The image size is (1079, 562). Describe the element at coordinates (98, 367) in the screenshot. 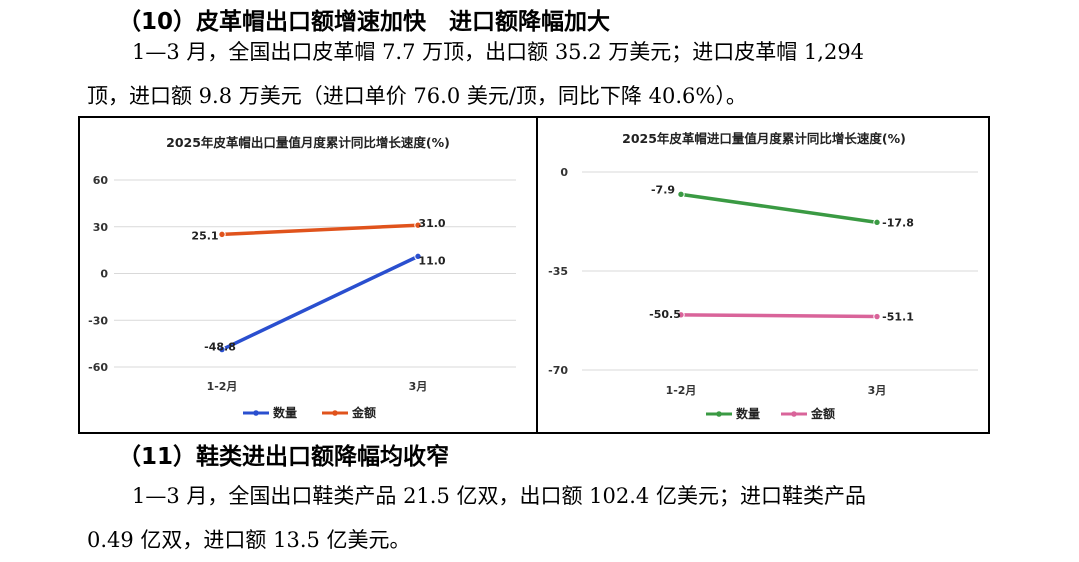

I see `y-tick-label: -60` at that location.